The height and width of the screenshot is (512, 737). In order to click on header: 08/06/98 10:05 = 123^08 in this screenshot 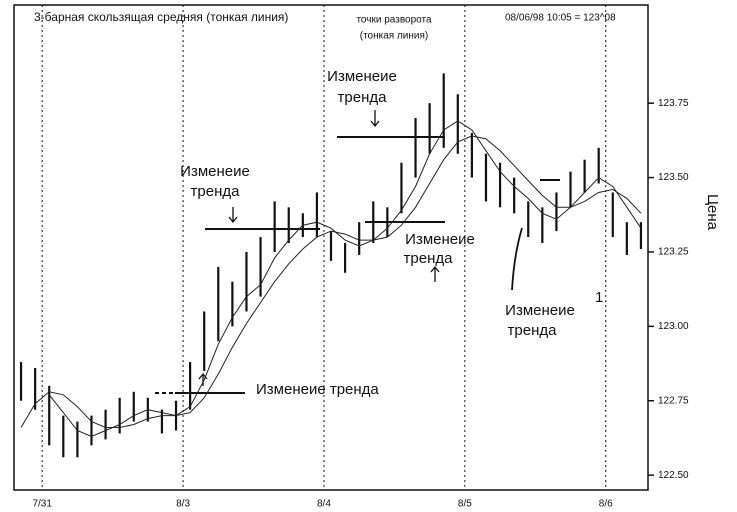, I will do `click(560, 18)`.